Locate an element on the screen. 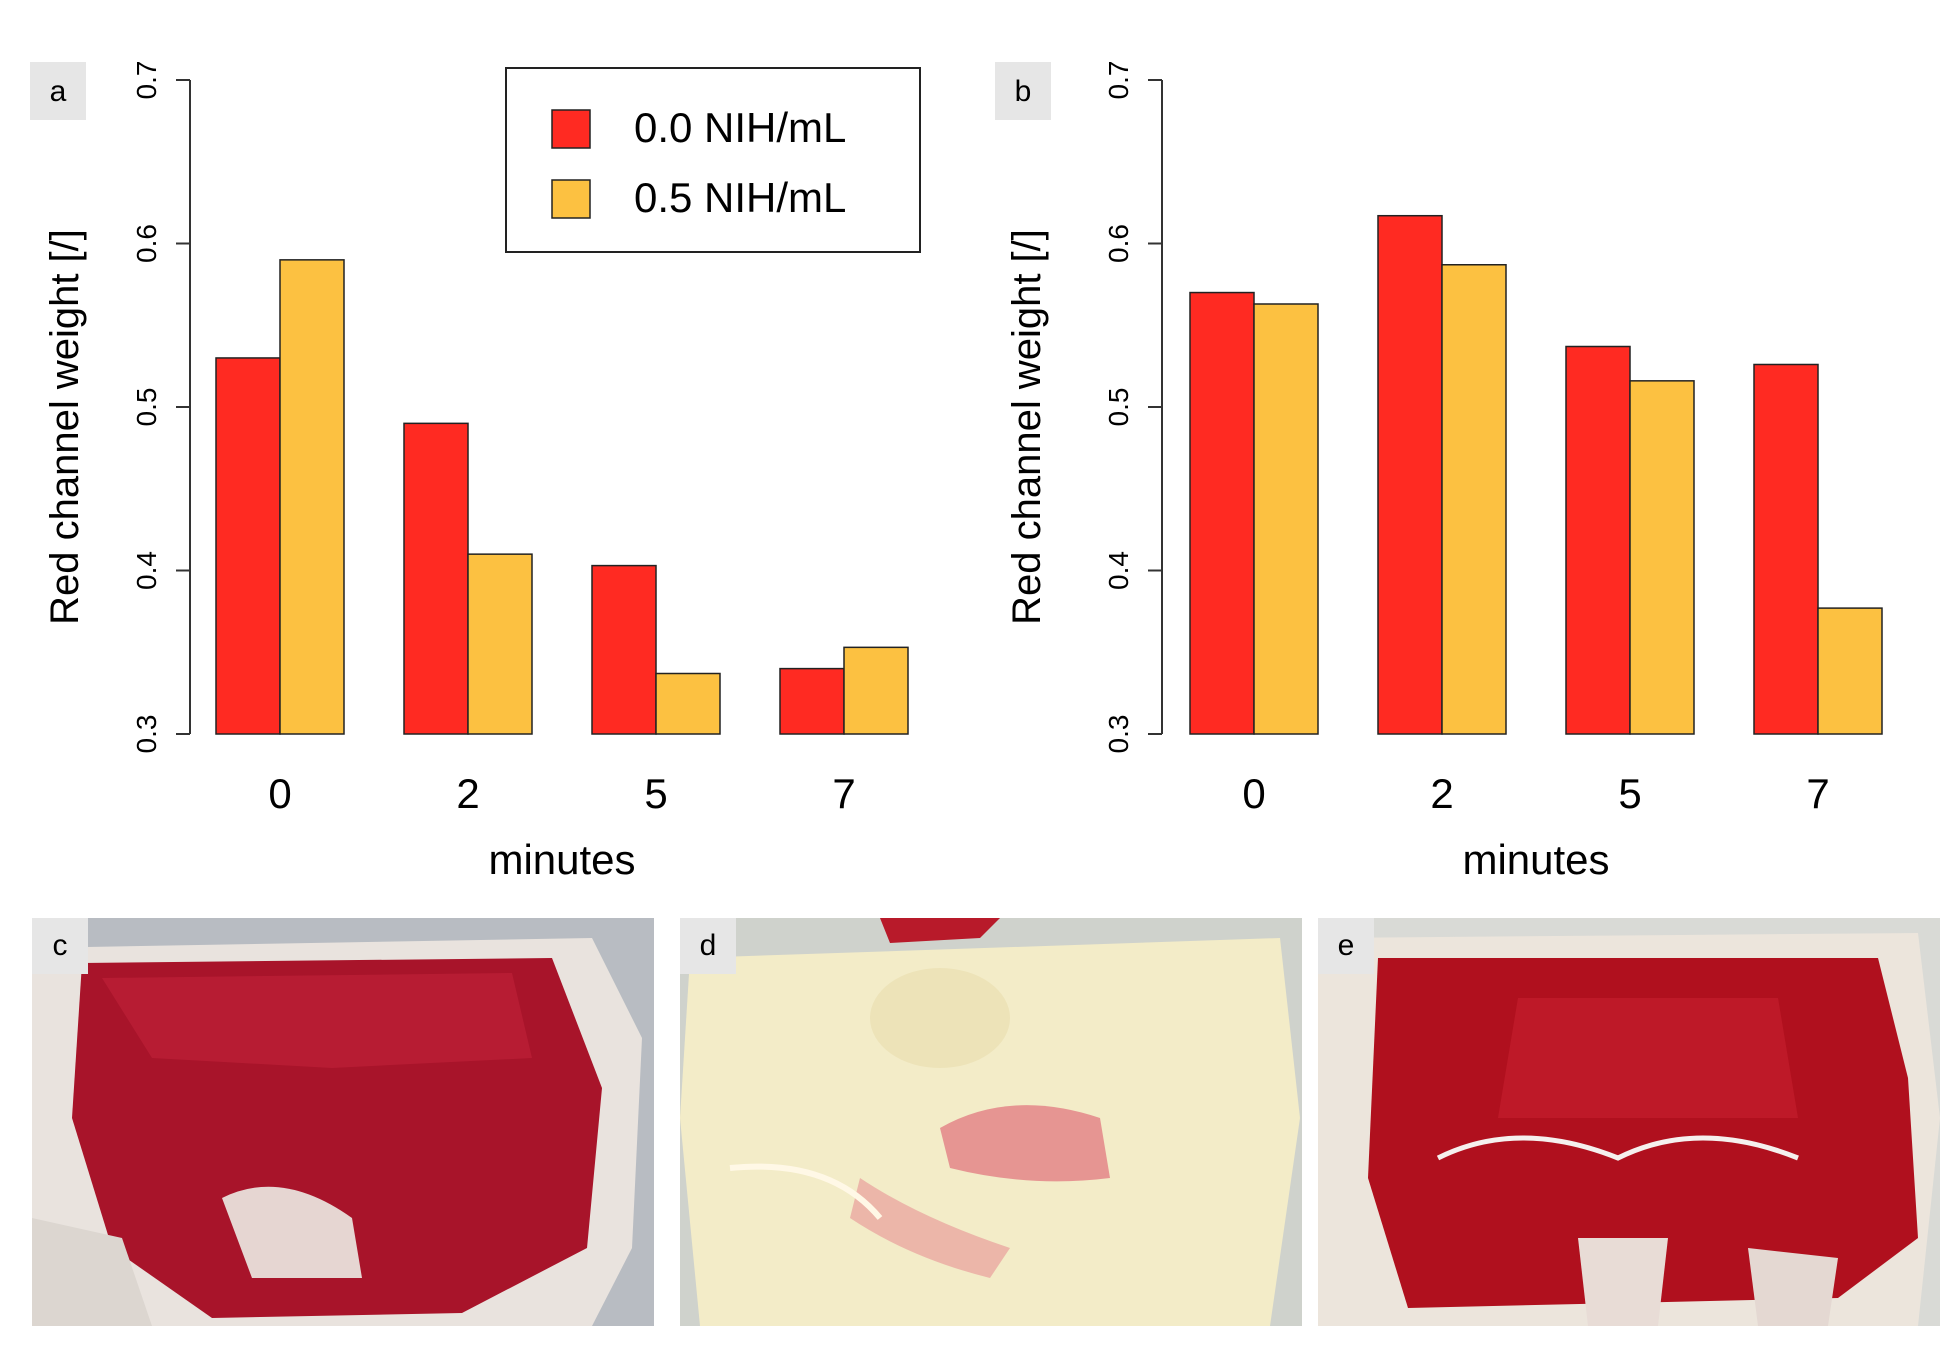  photo-panel-e: e is located at coordinates (1629, 1122).